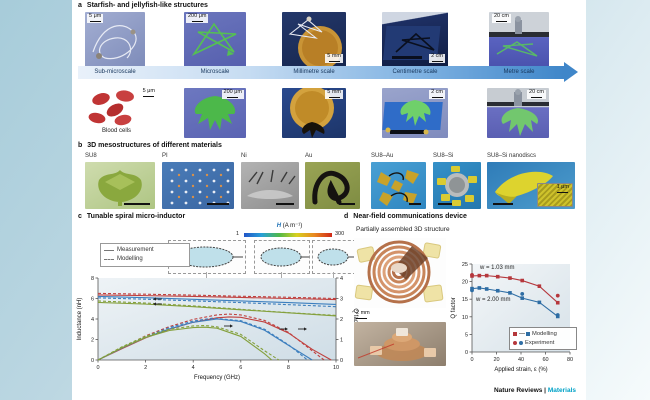 This screenshot has width=650, height=400. I want to click on panel-a-title: a Starfish- and jellyfish-like structures, so click(143, 5).